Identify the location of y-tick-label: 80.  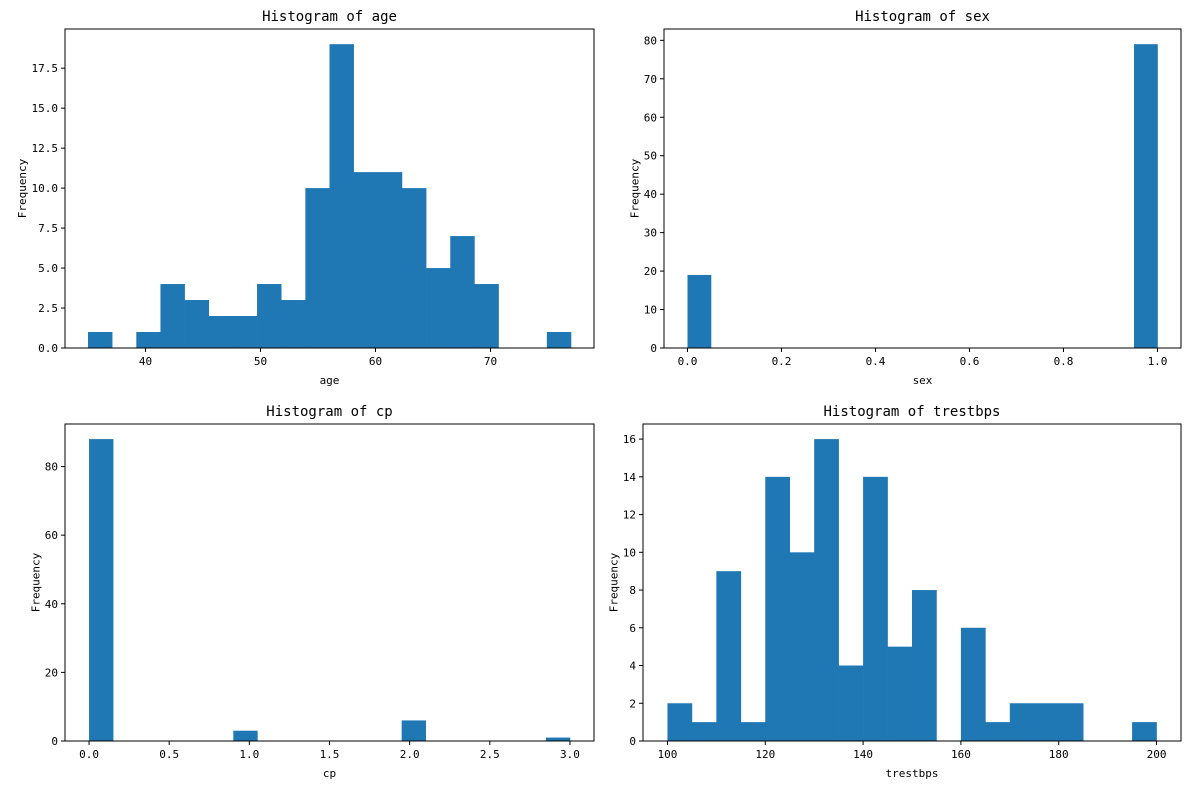
(650, 40).